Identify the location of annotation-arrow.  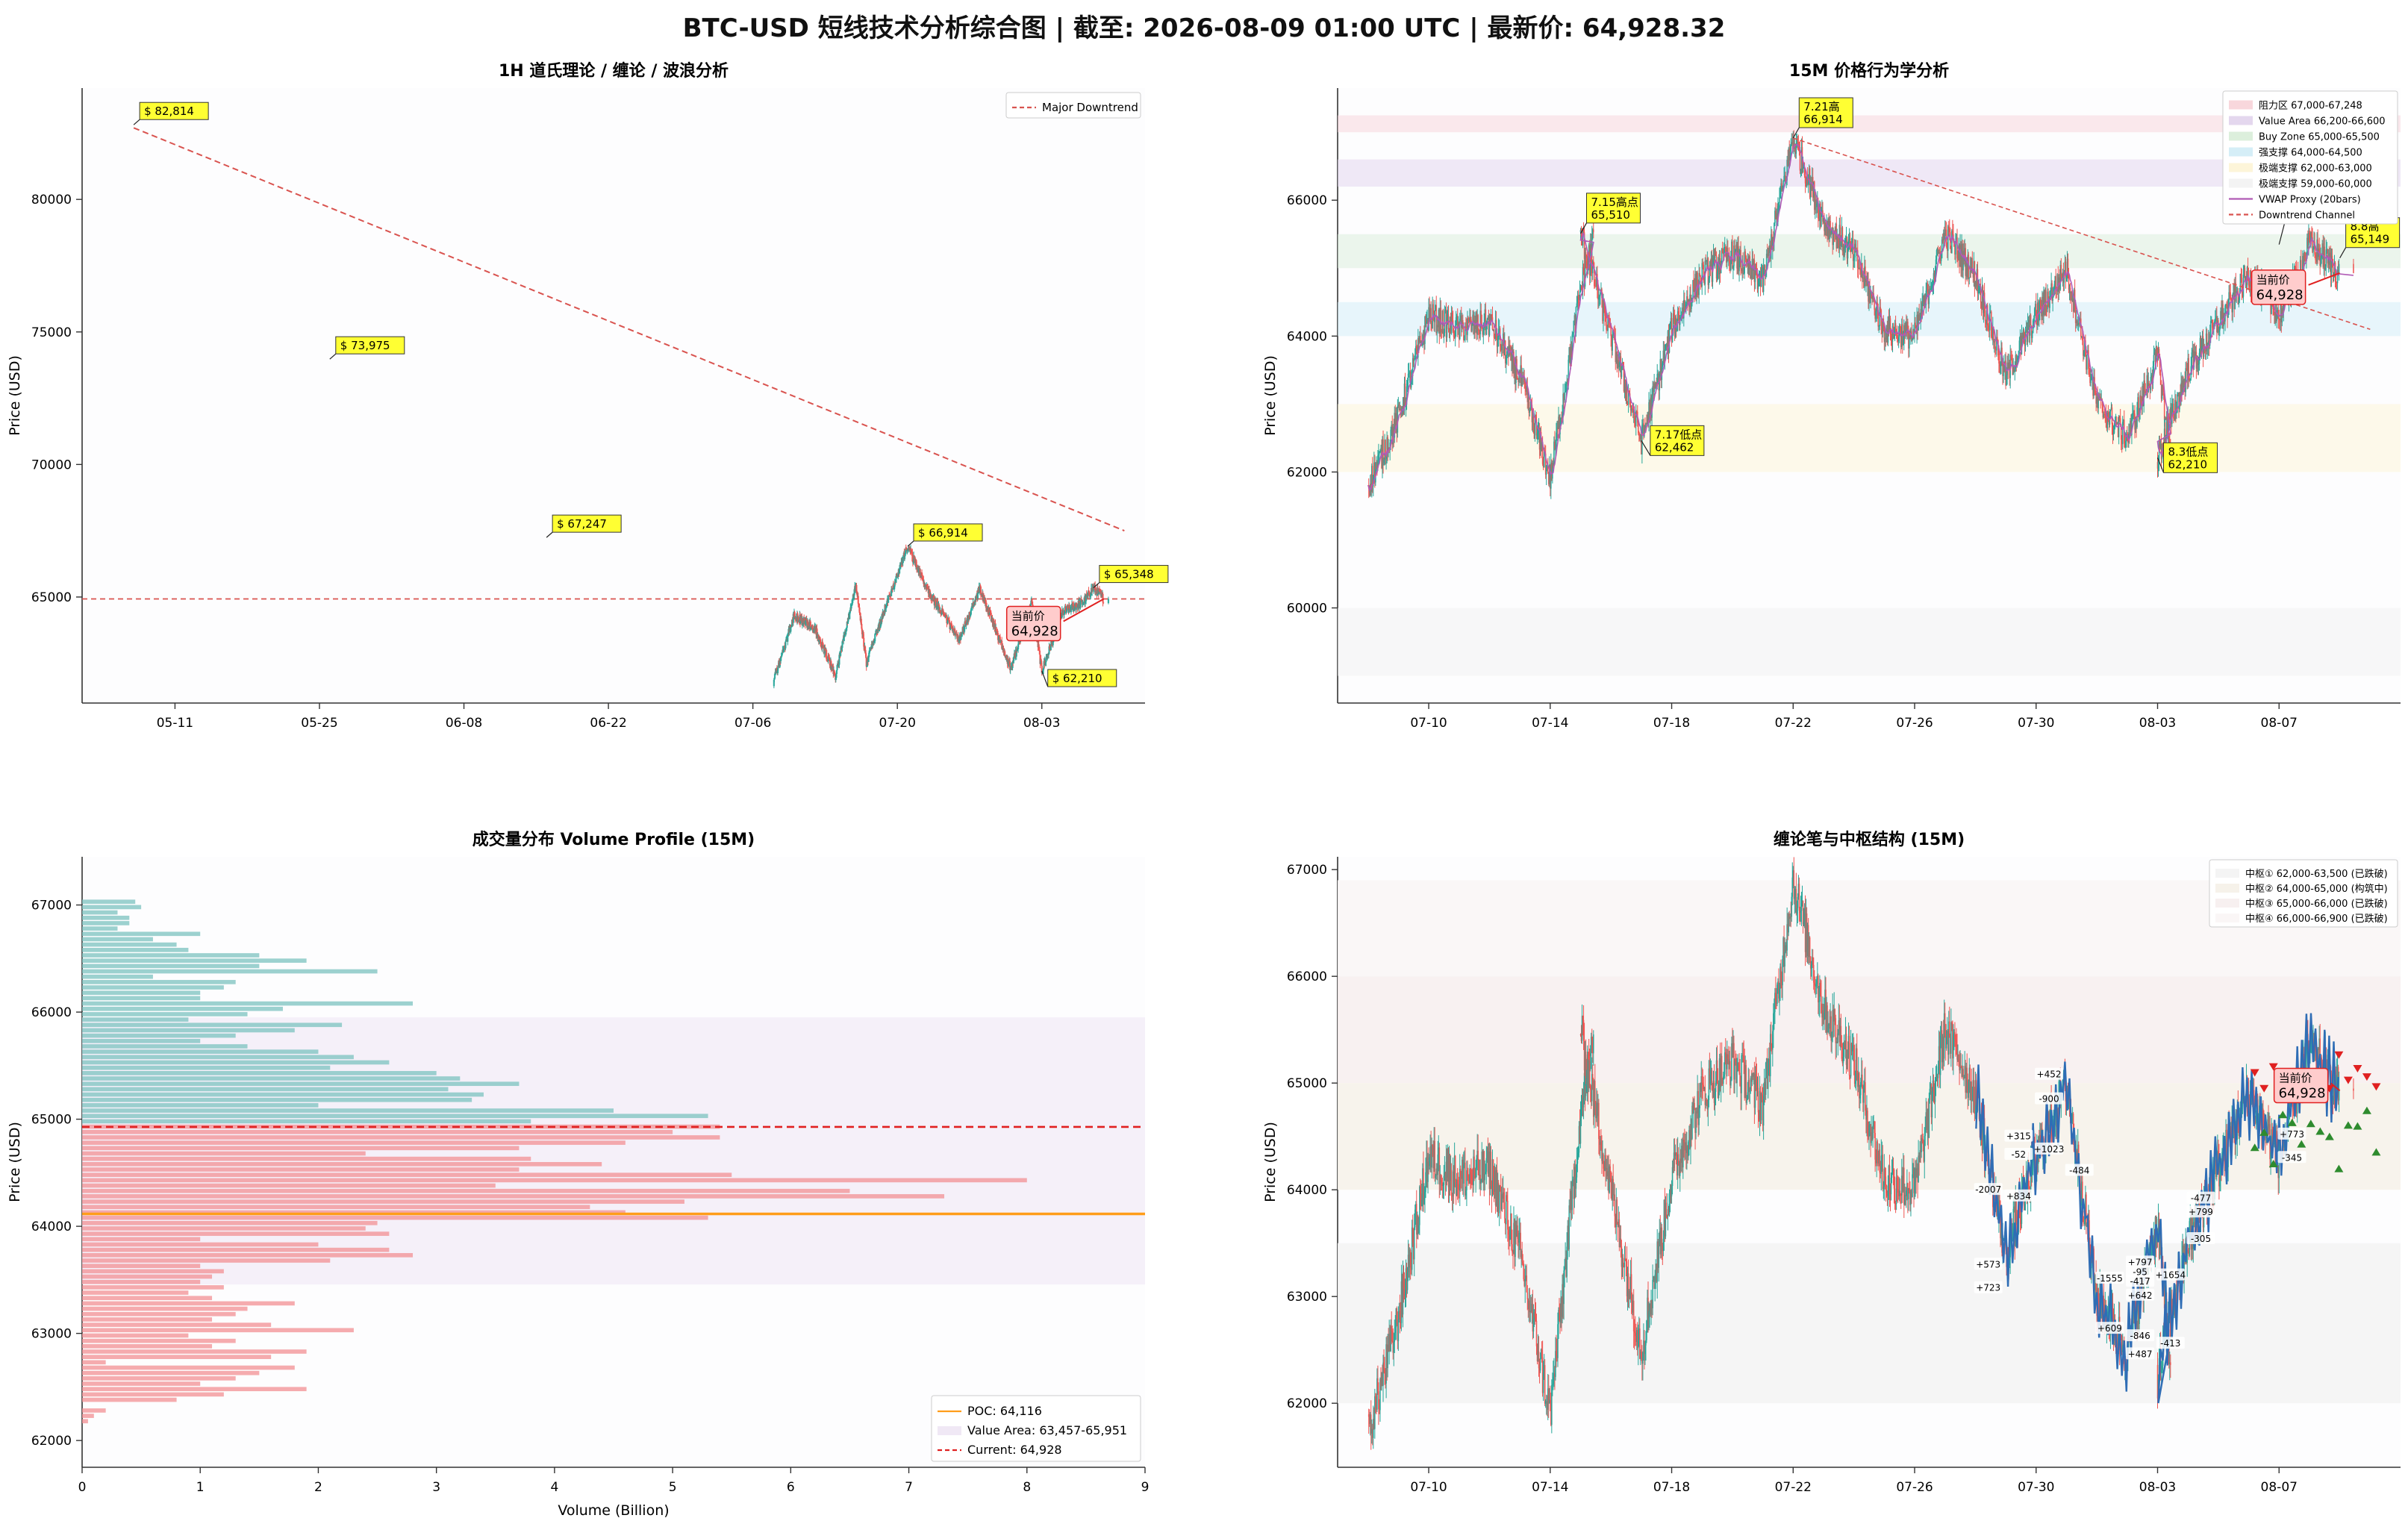
(333, 356).